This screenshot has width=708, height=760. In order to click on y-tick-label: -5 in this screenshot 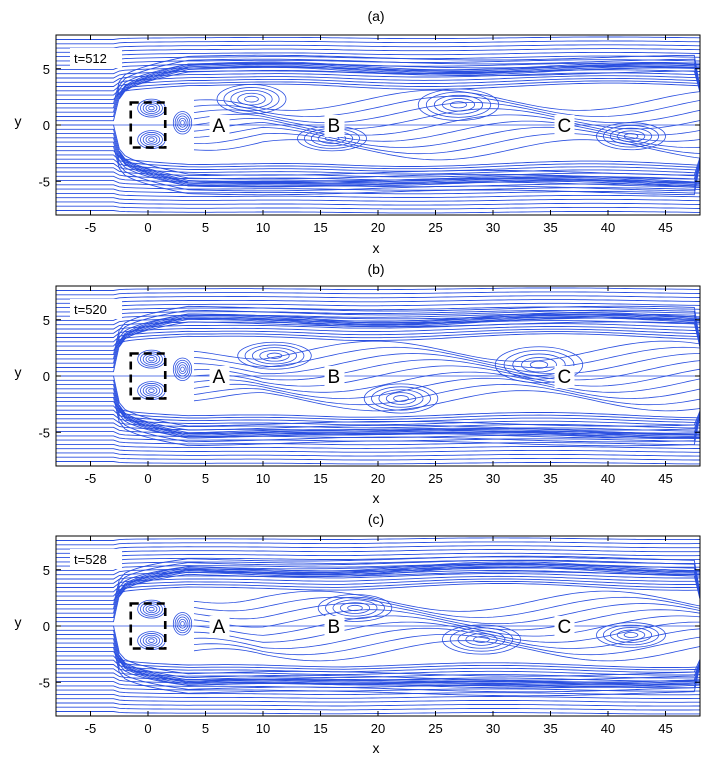, I will do `click(44, 682)`.